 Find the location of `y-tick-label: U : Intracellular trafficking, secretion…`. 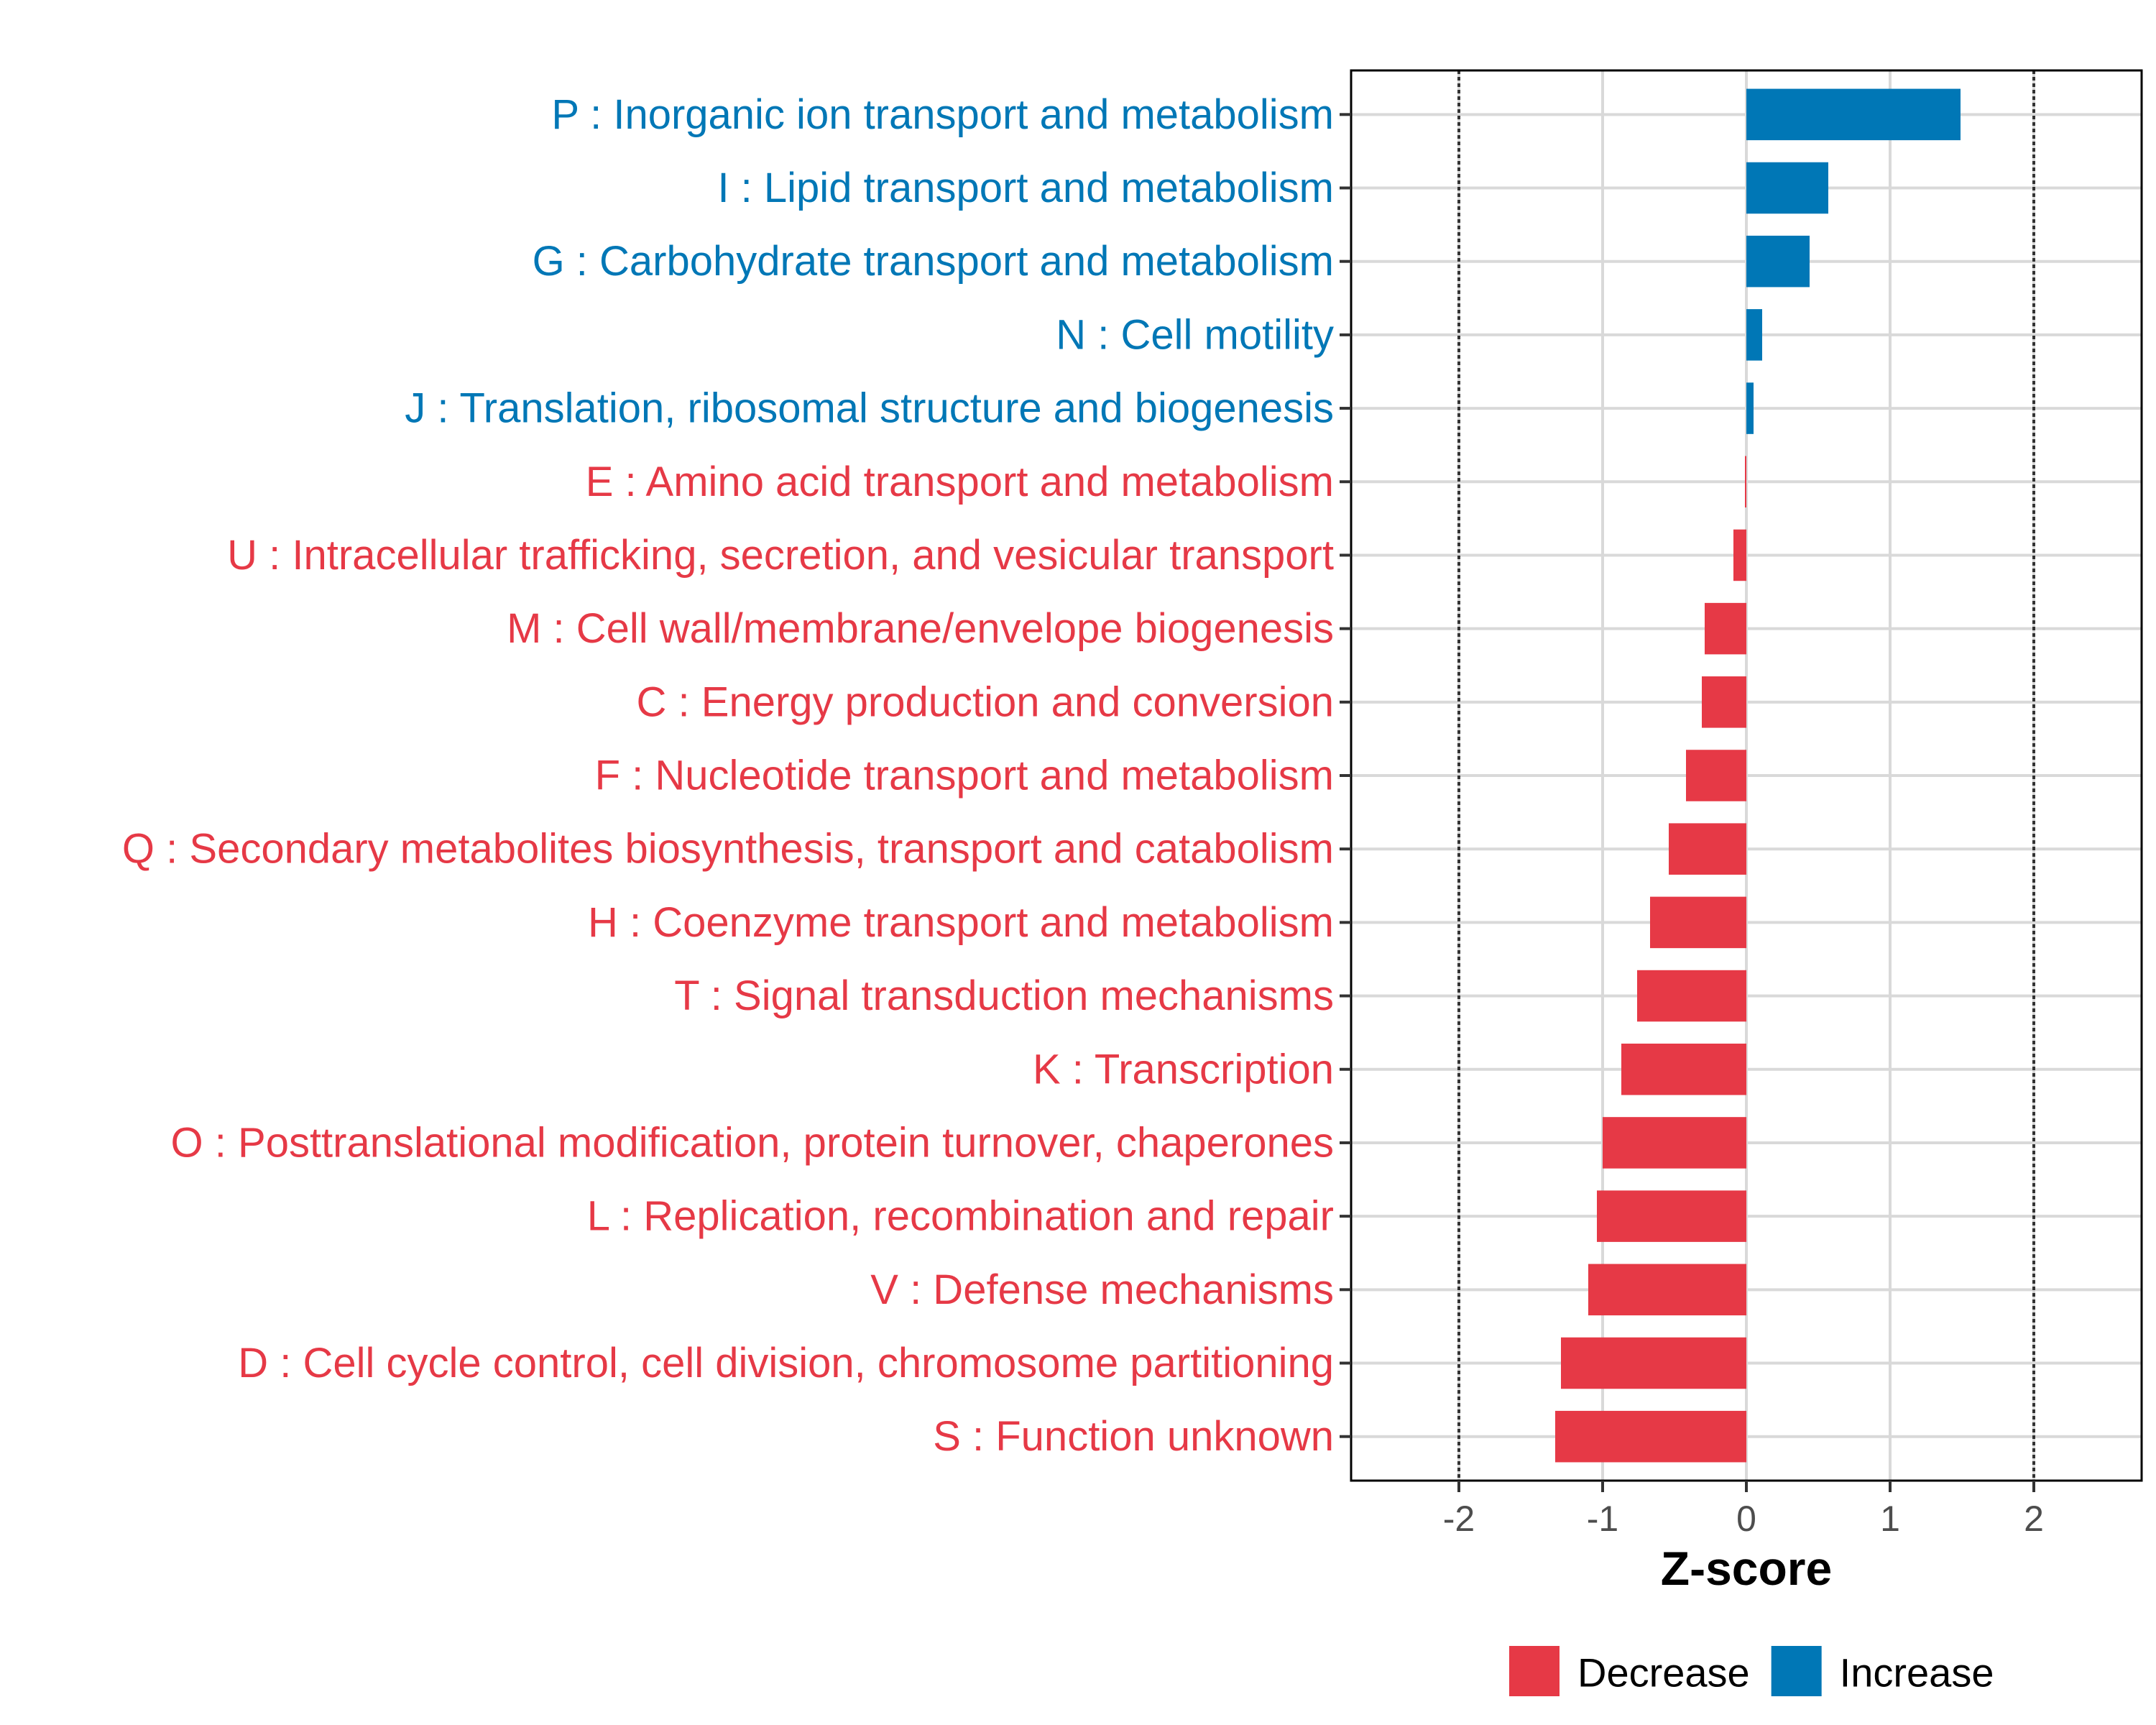

y-tick-label: U : Intracellular trafficking, secretion… is located at coordinates (781, 555).